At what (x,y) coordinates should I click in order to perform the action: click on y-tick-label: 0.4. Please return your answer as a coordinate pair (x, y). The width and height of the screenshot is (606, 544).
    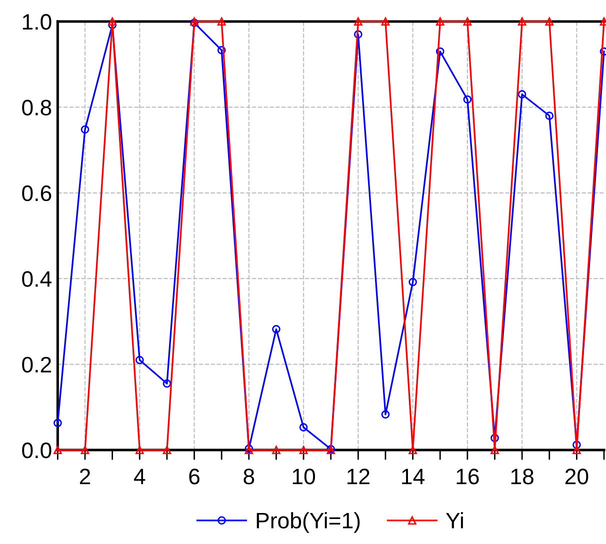
    Looking at the image, I should click on (37, 279).